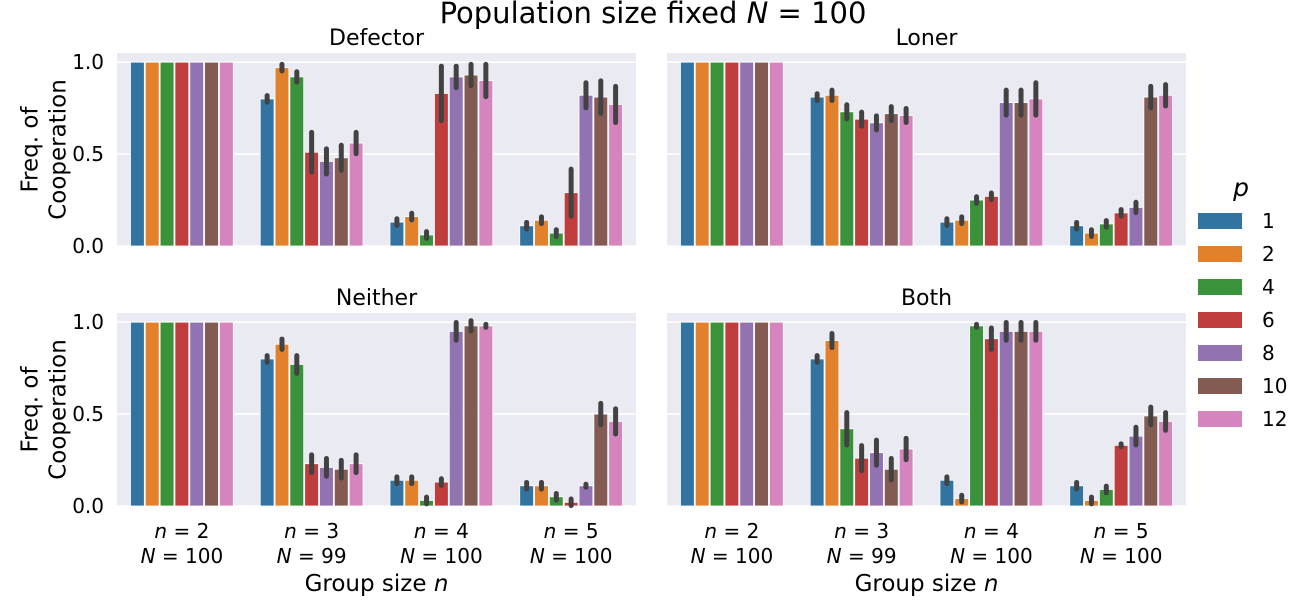  I want to click on legend-label-8: 8, so click(1268, 353).